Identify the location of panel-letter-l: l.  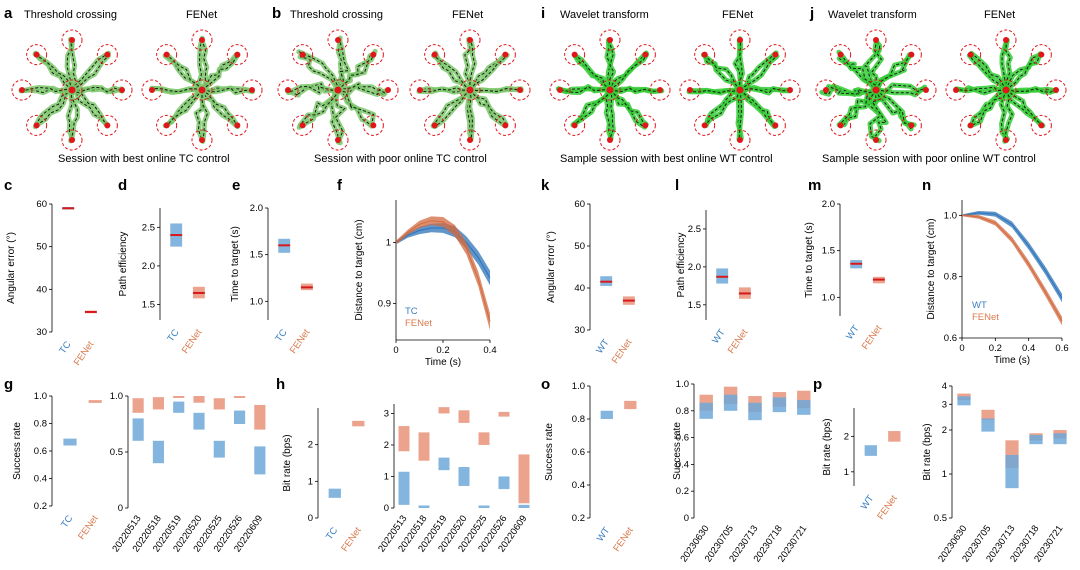
(677, 185).